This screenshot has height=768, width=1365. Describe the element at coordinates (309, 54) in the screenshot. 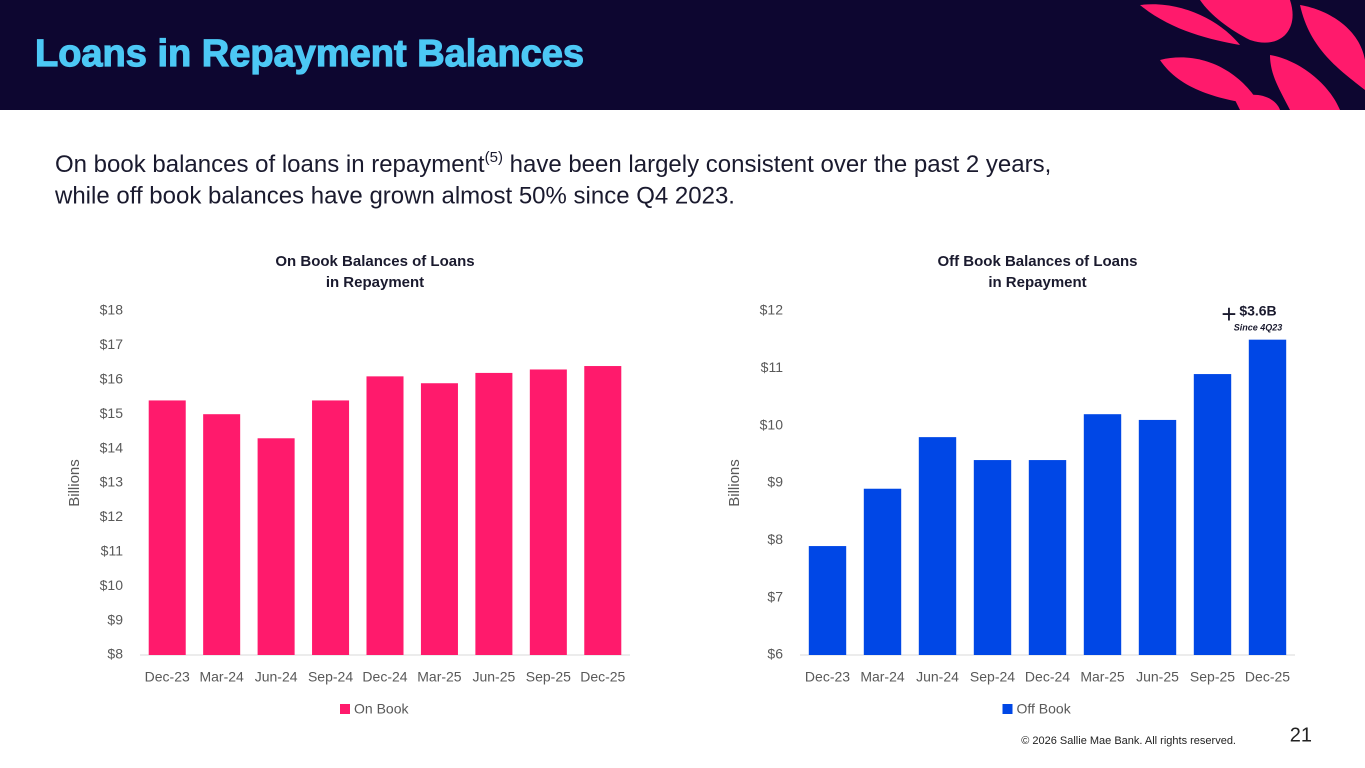

I see `page-title: Loans in Repayment Balances` at that location.